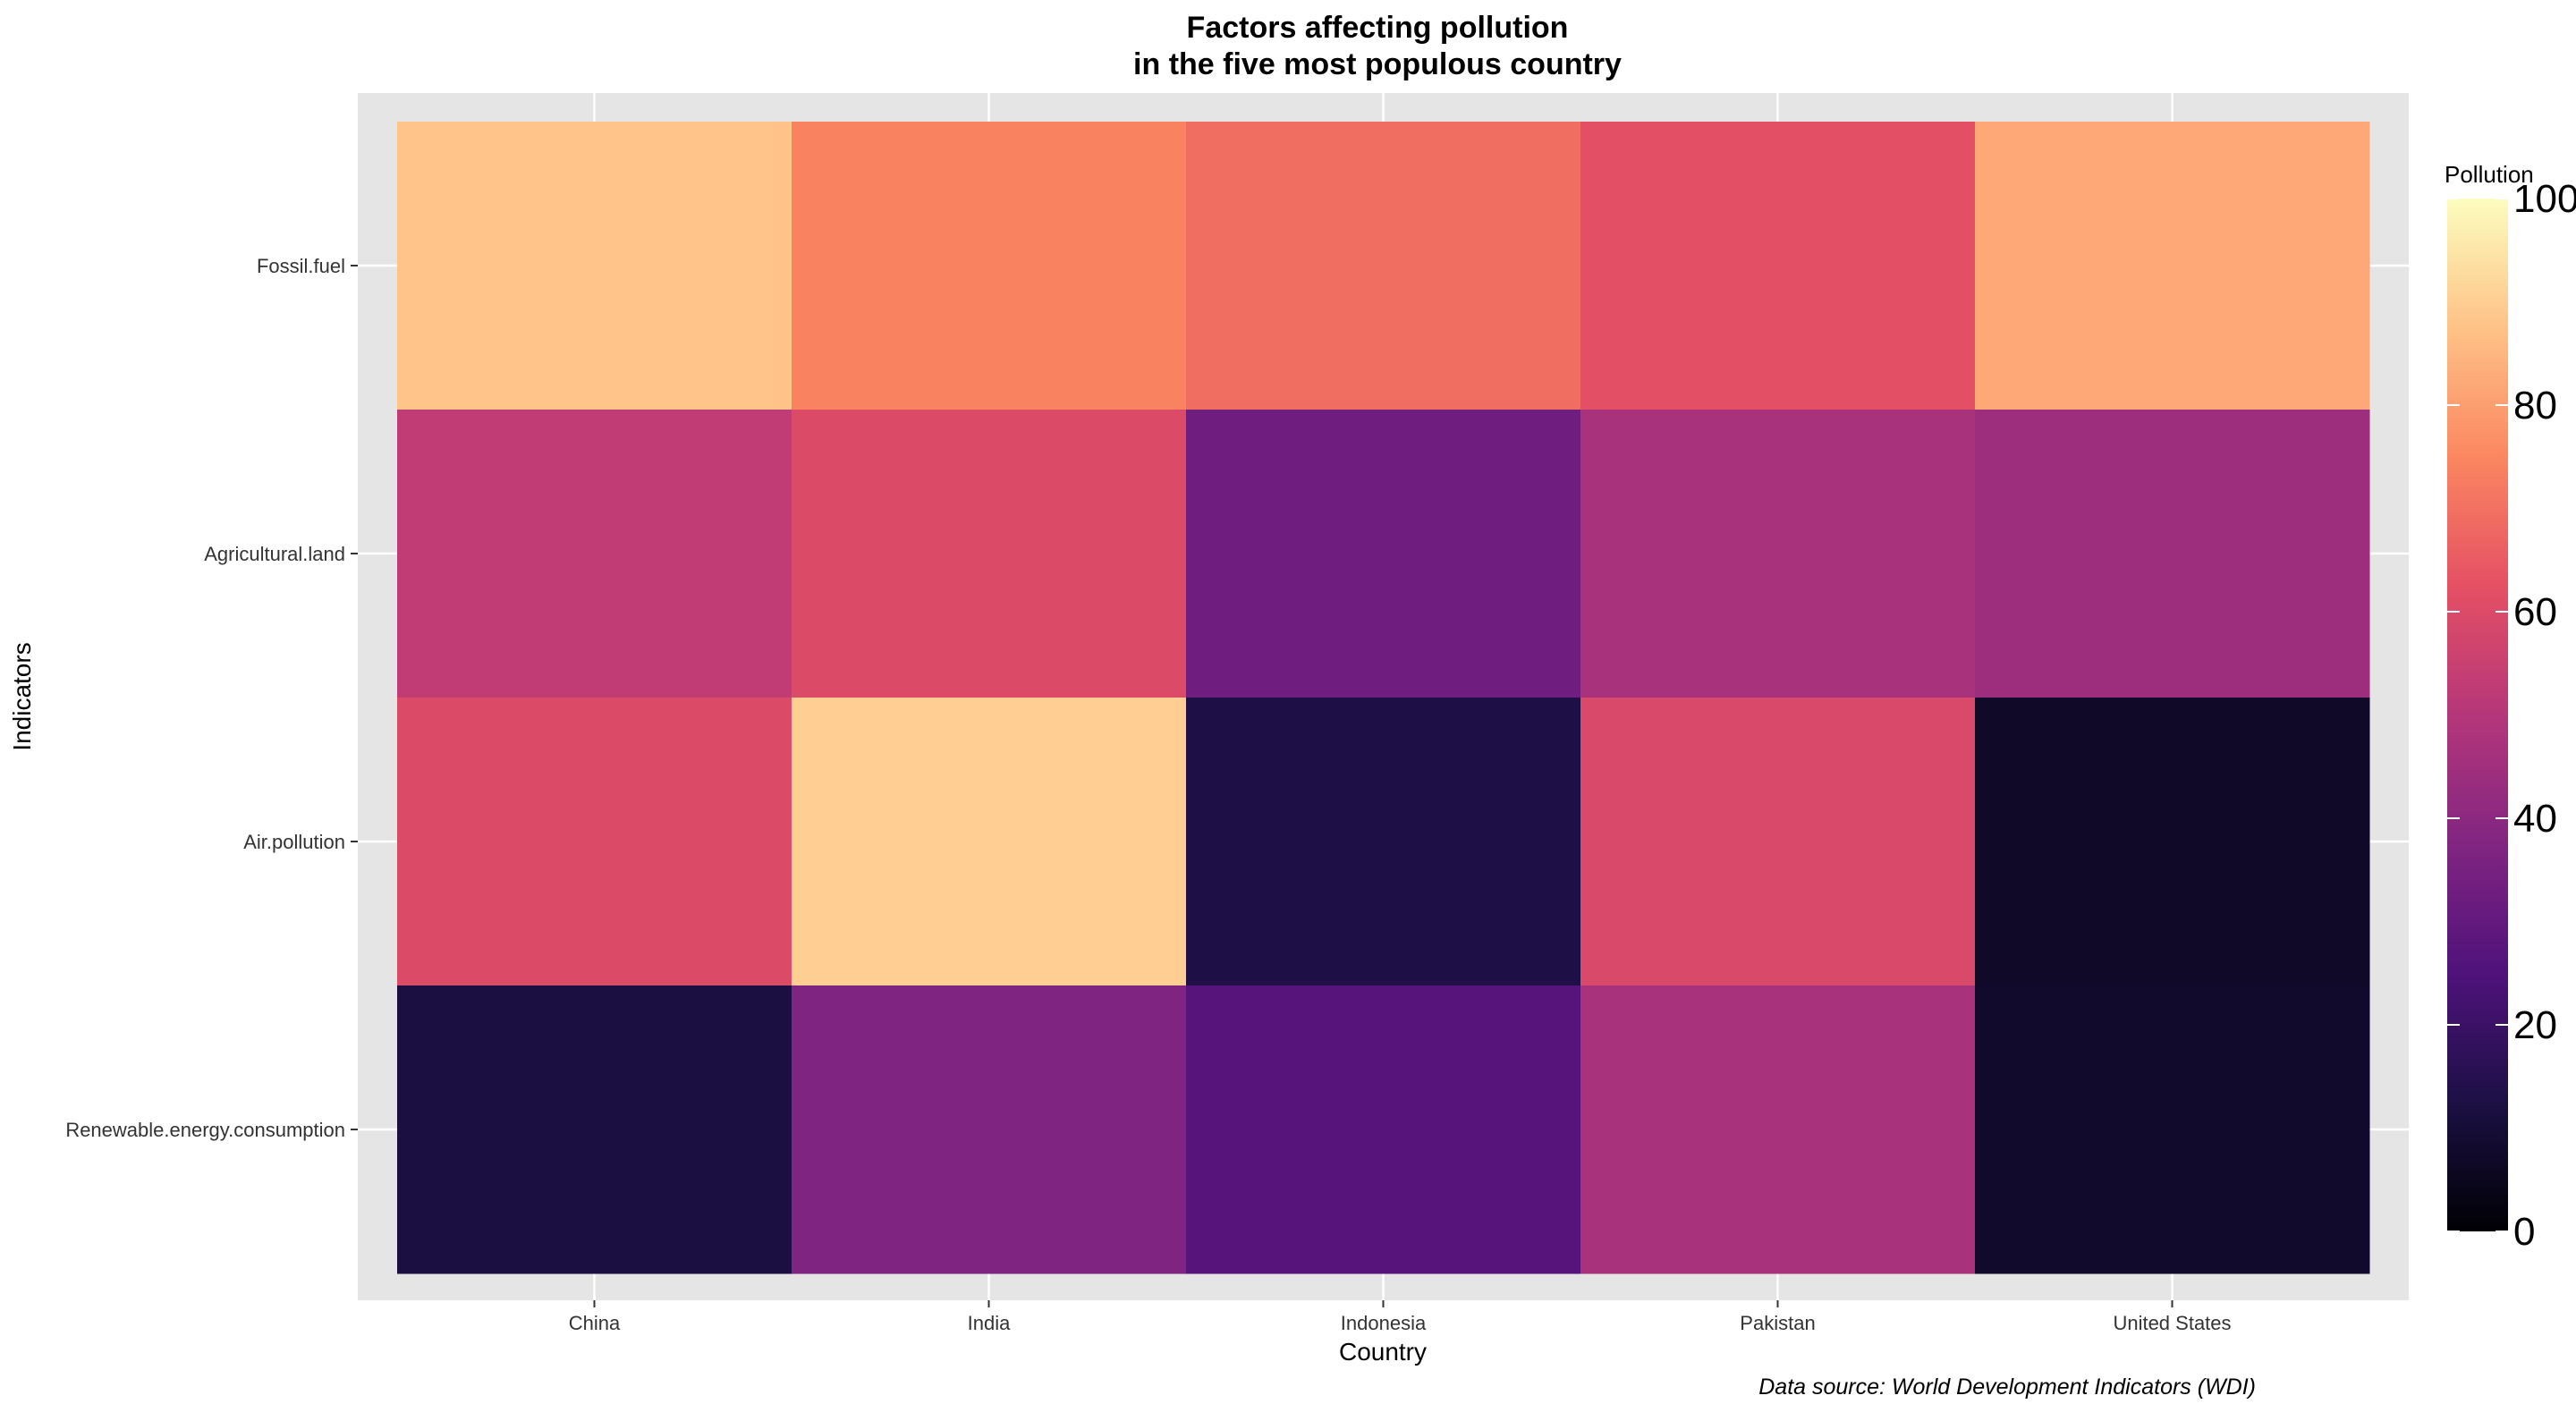  What do you see at coordinates (595, 1323) in the screenshot?
I see `x-tick-label: China` at bounding box center [595, 1323].